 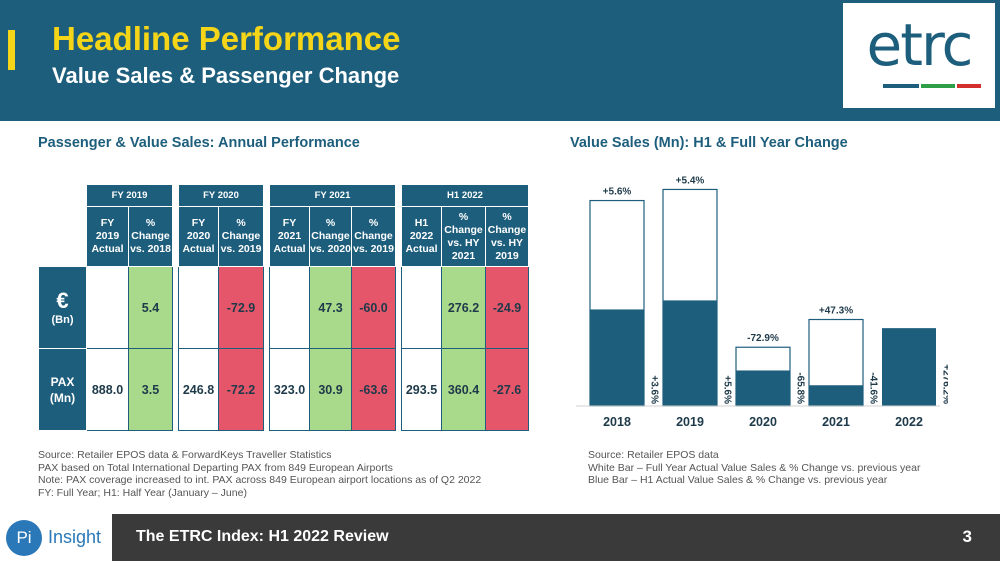 I want to click on column-header: H1 2022 Actual, so click(x=421, y=236).